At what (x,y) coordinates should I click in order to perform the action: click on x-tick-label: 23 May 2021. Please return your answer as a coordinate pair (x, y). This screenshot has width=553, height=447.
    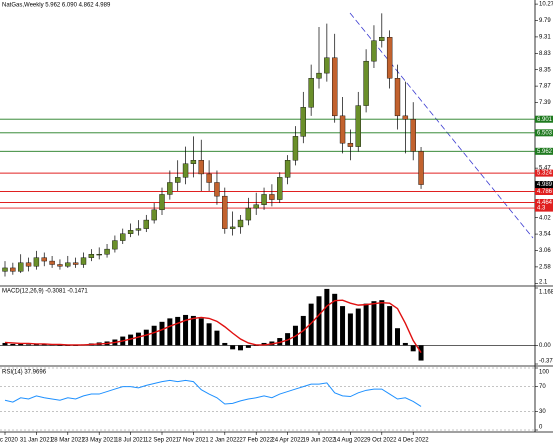
    Looking at the image, I should click on (99, 441).